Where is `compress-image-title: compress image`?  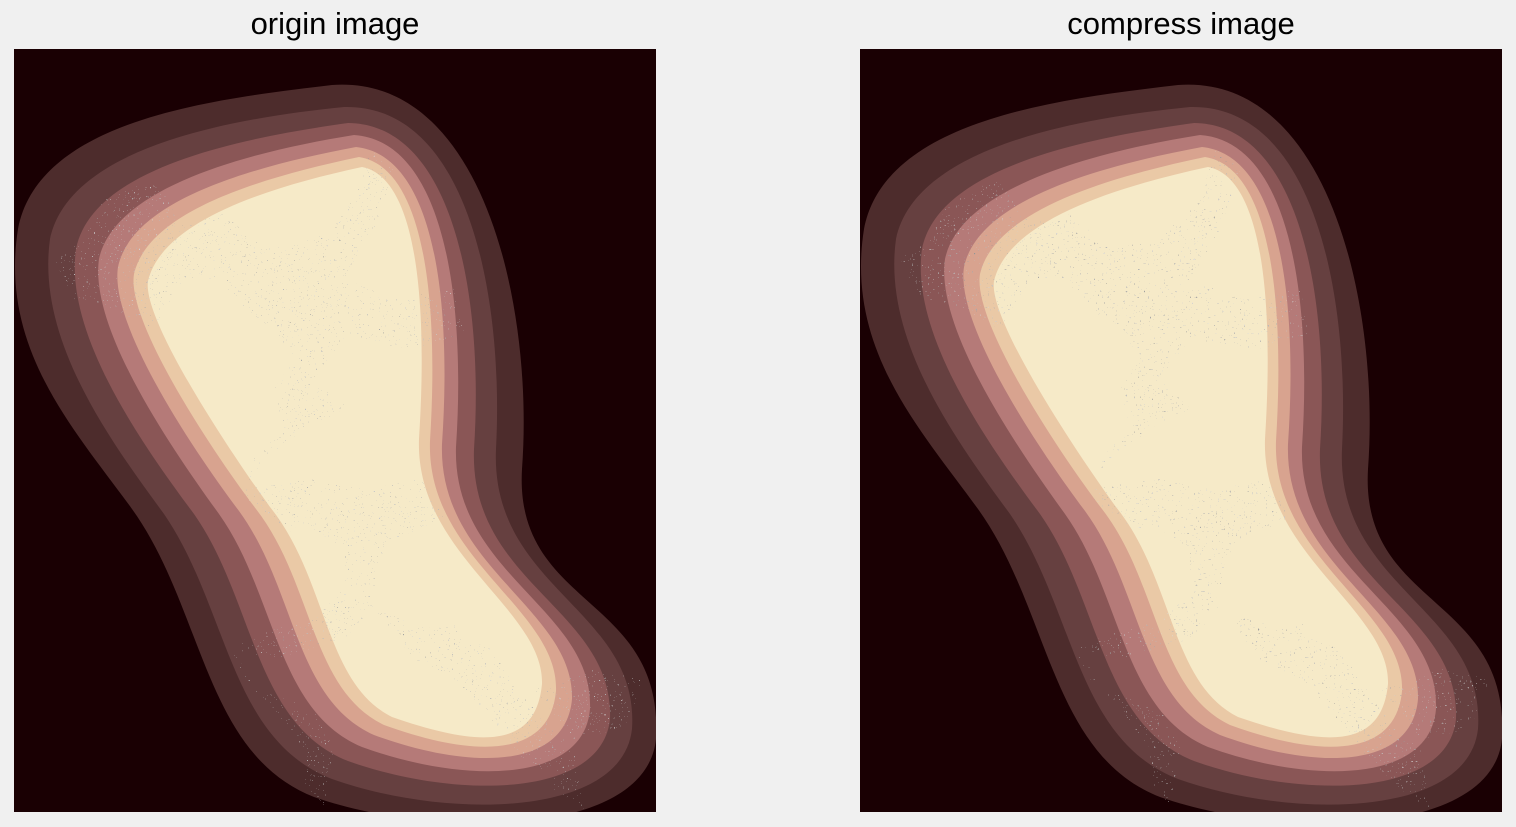
compress-image-title: compress image is located at coordinates (1181, 23).